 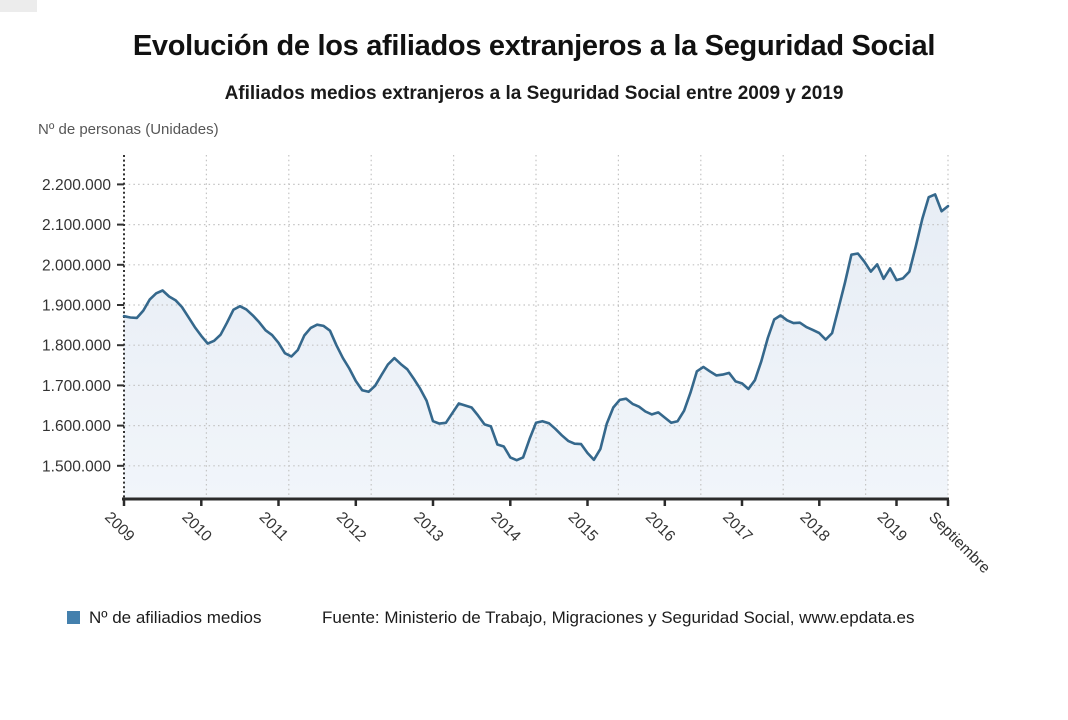 What do you see at coordinates (505, 527) in the screenshot?
I see `x-axis-label: 2014` at bounding box center [505, 527].